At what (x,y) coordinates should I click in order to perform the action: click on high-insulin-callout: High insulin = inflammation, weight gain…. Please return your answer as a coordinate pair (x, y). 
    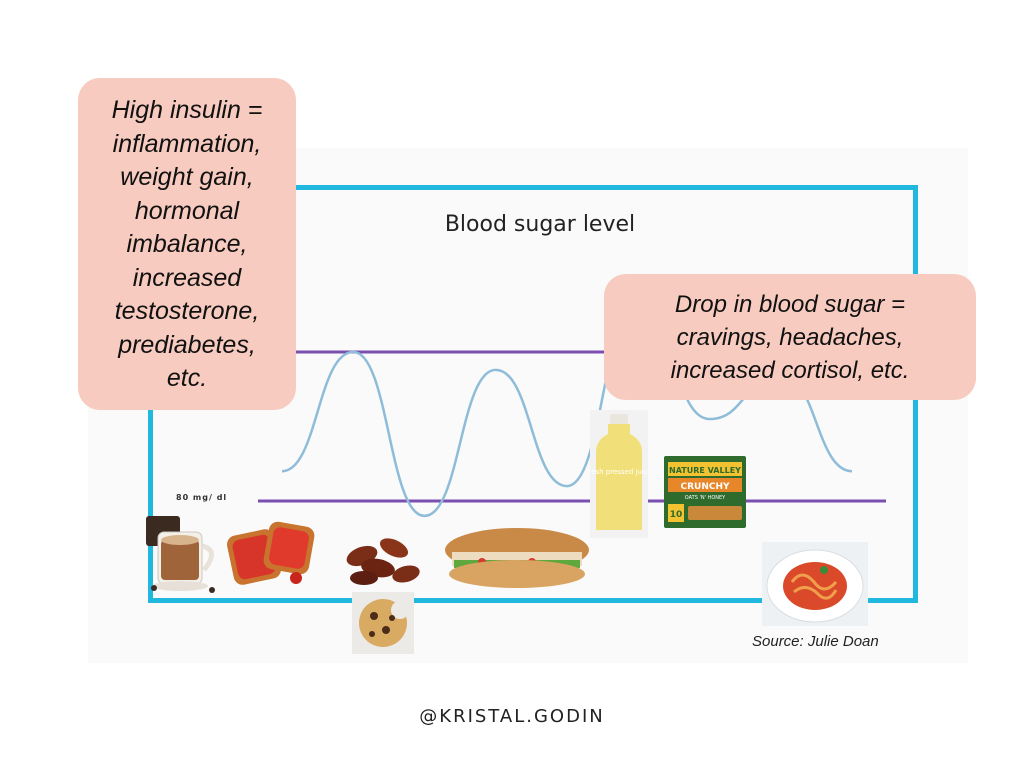
    Looking at the image, I should click on (187, 244).